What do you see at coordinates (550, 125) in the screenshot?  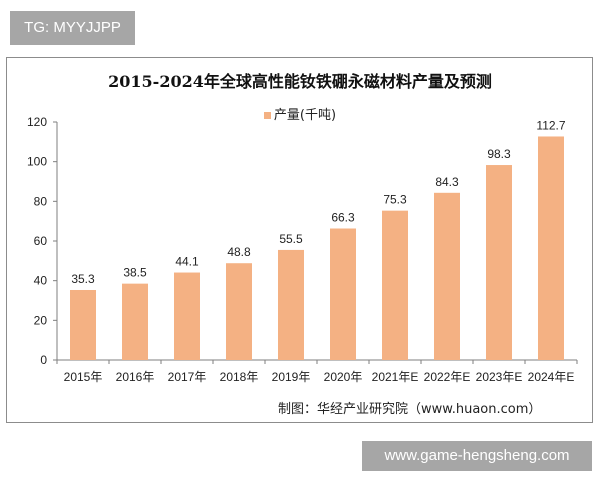 I see `data-label: 112.7` at bounding box center [550, 125].